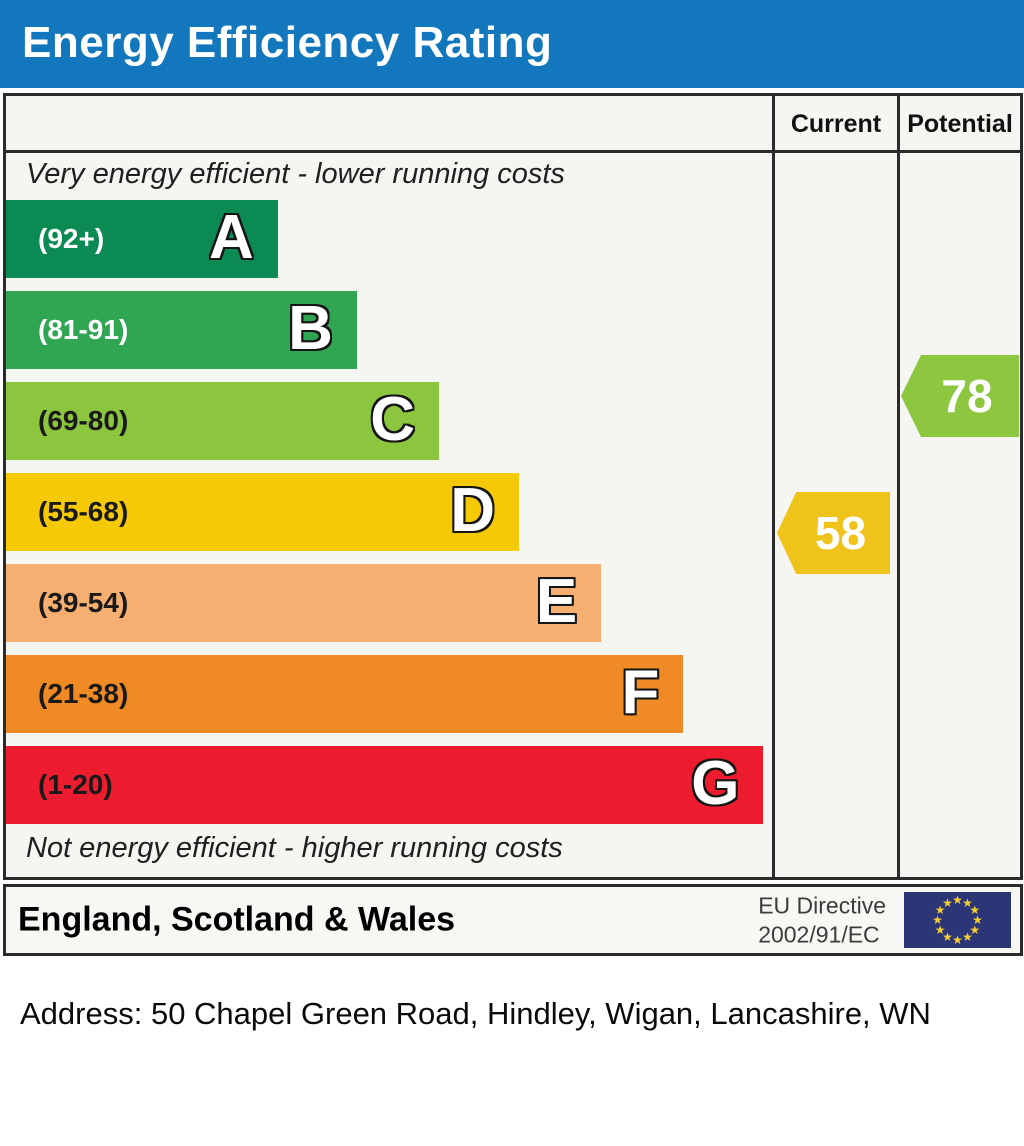 The height and width of the screenshot is (1146, 1024). What do you see at coordinates (142, 239) in the screenshot?
I see `band-row-a: (92+) A` at bounding box center [142, 239].